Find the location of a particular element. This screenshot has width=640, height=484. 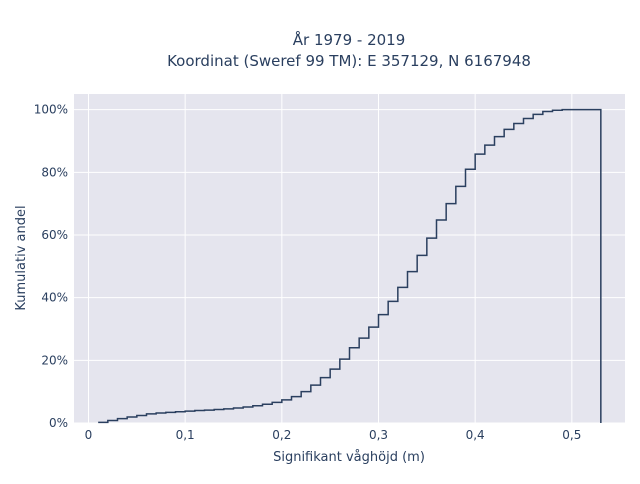

y-tick-label: 100% is located at coordinates (51, 110).